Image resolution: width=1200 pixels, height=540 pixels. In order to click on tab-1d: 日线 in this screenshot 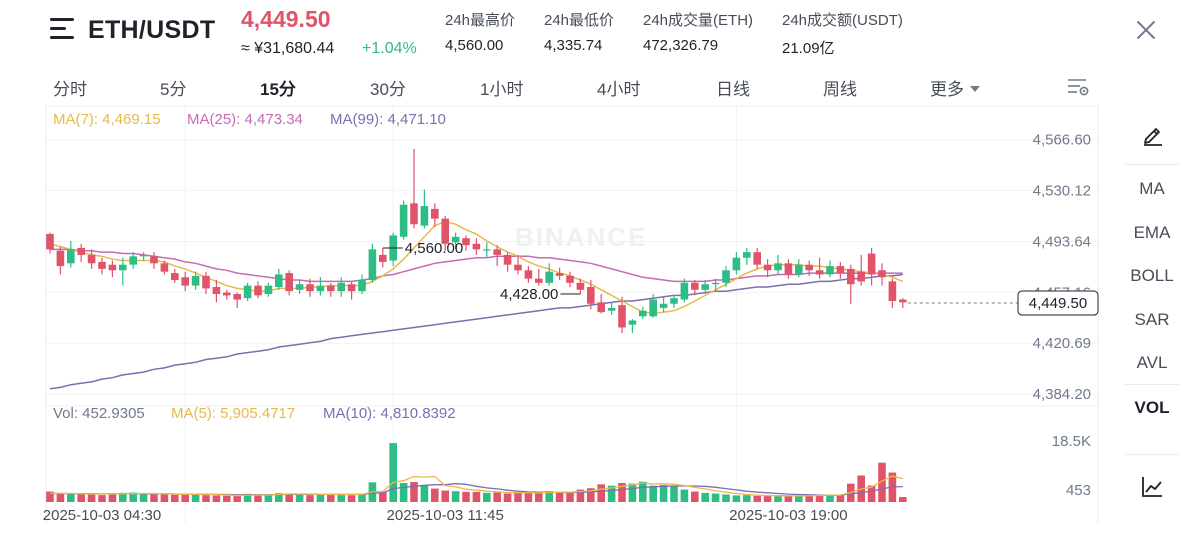, I will do `click(733, 89)`.